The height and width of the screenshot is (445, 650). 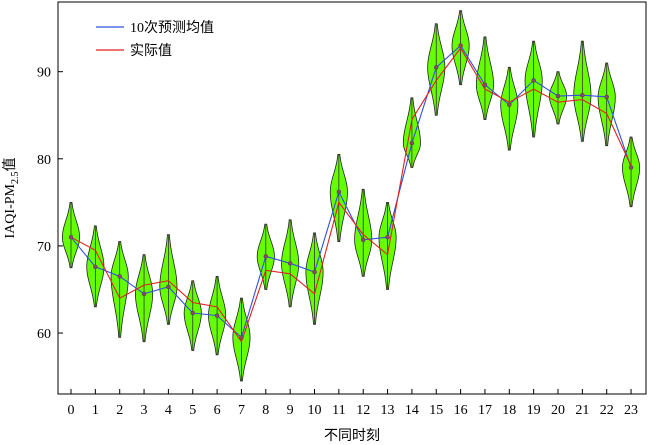 I want to click on x-tick-label: 20, so click(x=558, y=410).